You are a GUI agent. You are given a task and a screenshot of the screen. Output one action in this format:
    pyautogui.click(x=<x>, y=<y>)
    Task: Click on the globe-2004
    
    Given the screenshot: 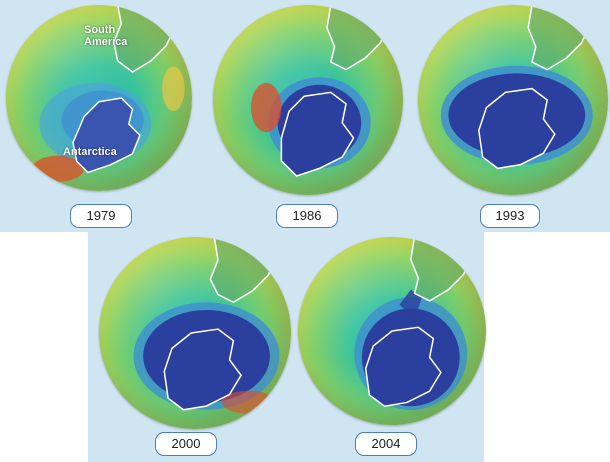 What is the action you would take?
    pyautogui.click(x=392, y=331)
    